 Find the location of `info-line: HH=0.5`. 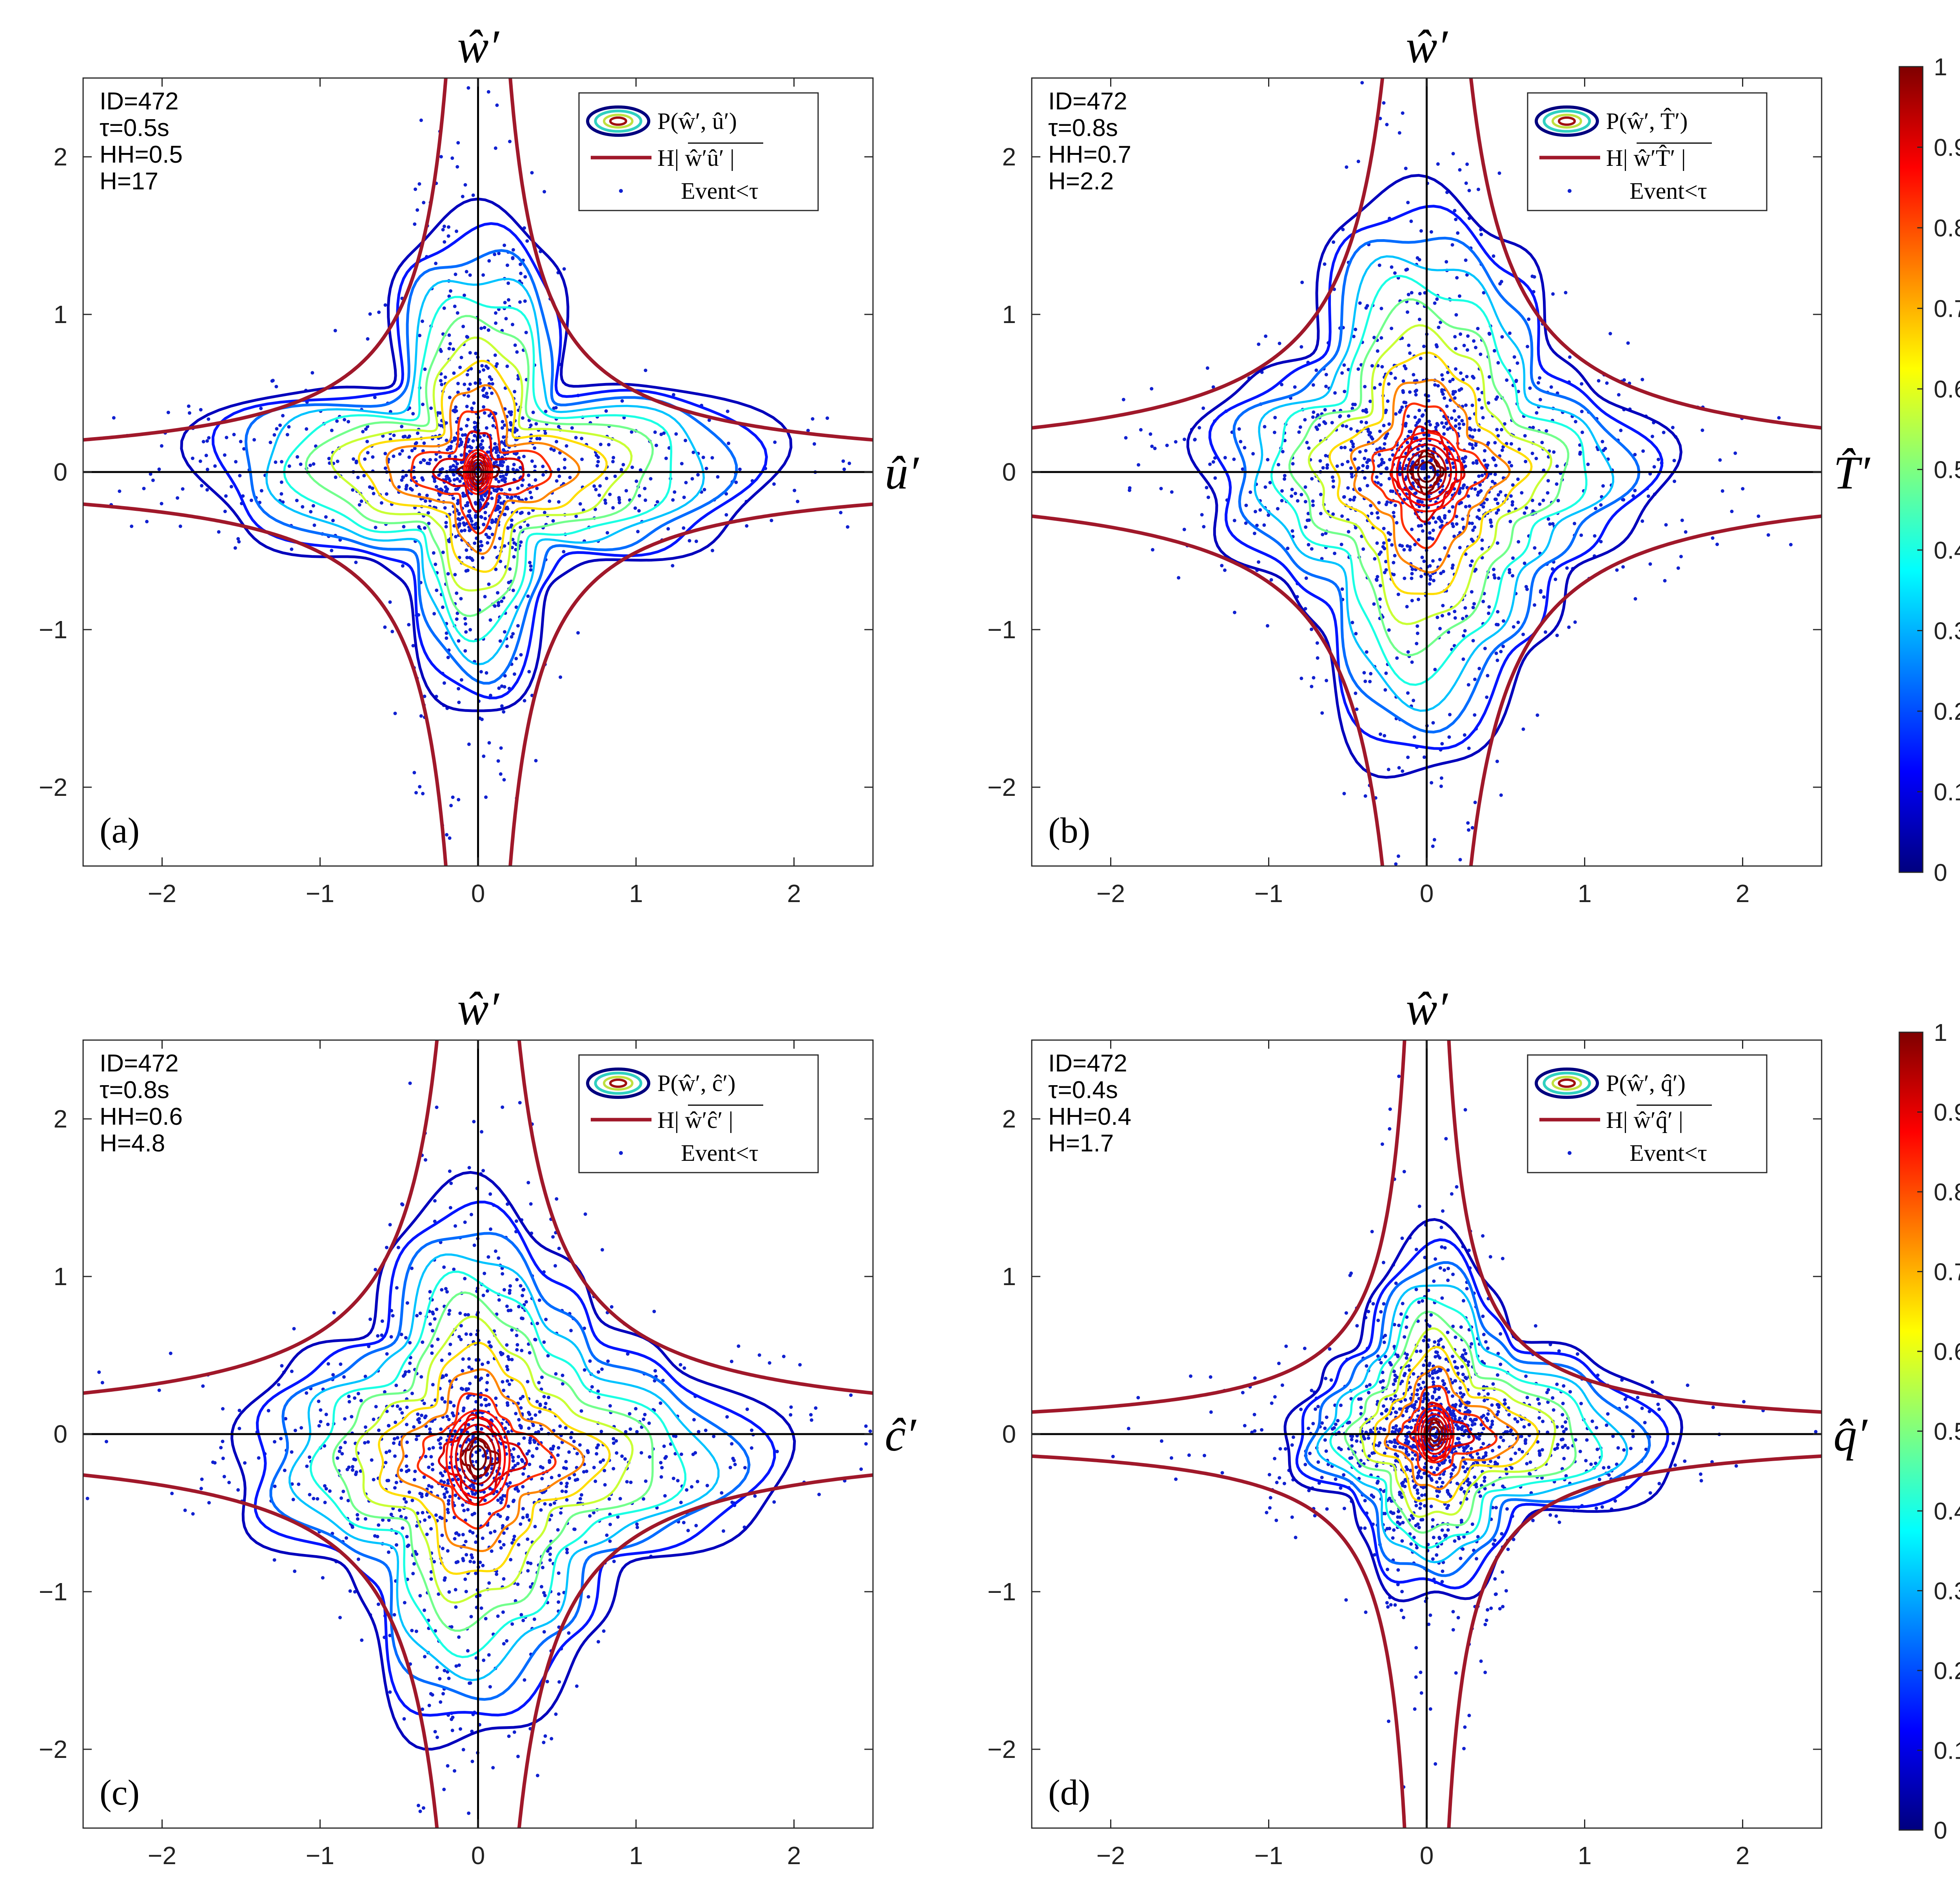

info-line: HH=0.5 is located at coordinates (141, 154).